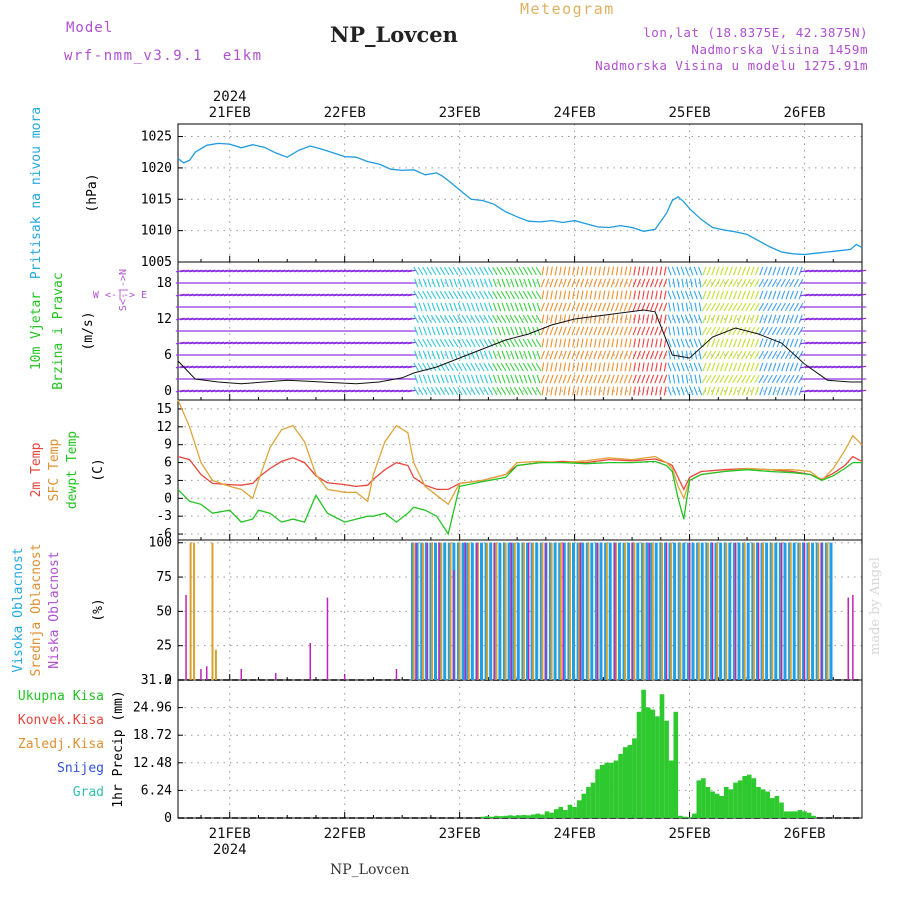  What do you see at coordinates (168, 680) in the screenshot?
I see `clouds-ytick-label: 0` at bounding box center [168, 680].